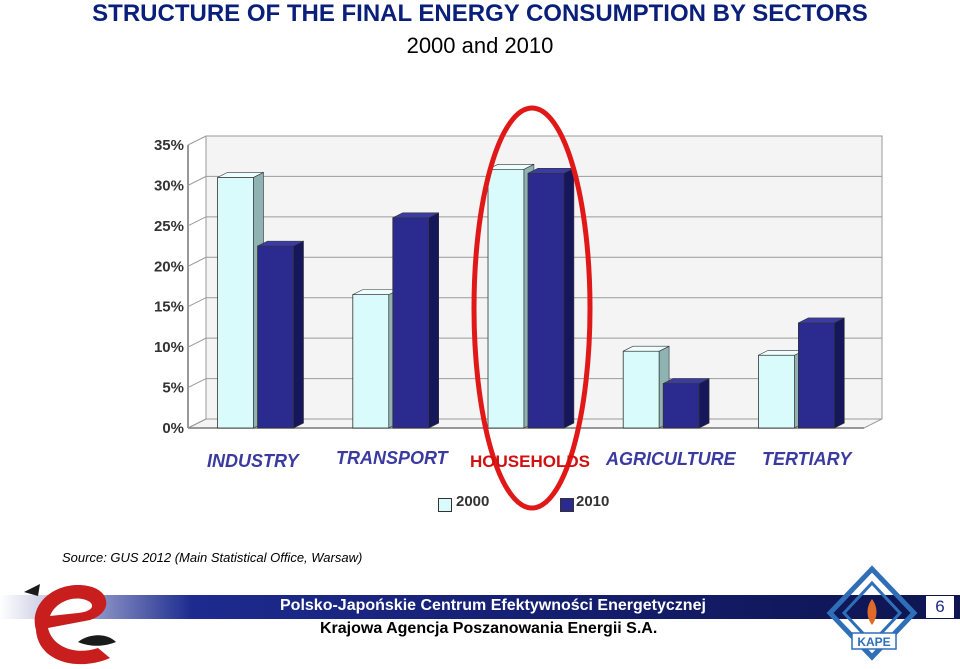  Describe the element at coordinates (169, 266) in the screenshot. I see `y-tick-label: 20%` at that location.